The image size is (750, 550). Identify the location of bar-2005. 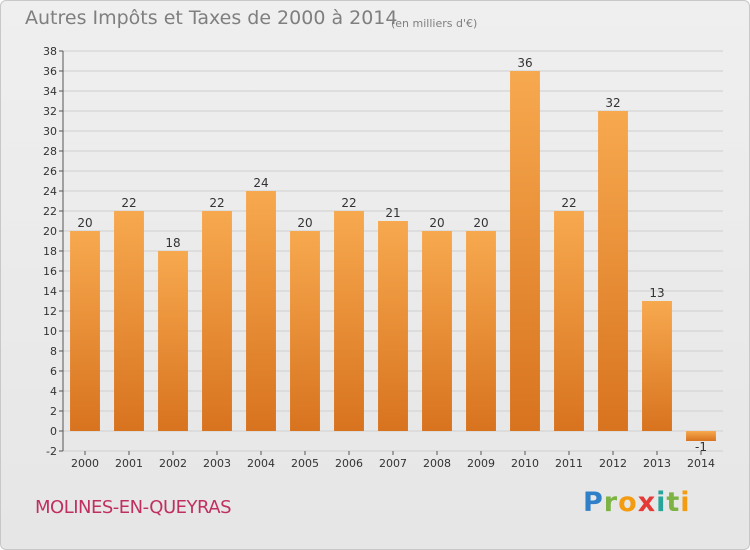
(305, 331).